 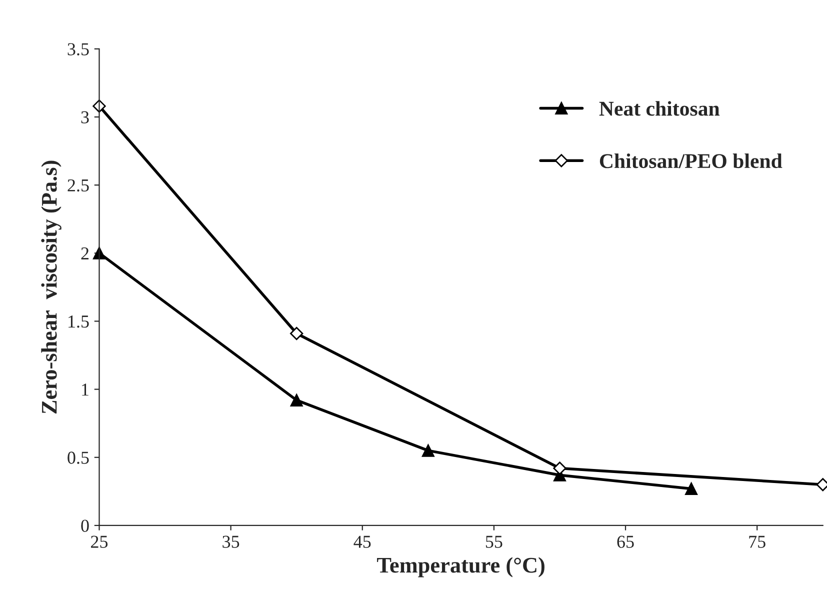 I want to click on x-tick-label: 45, so click(x=362, y=542).